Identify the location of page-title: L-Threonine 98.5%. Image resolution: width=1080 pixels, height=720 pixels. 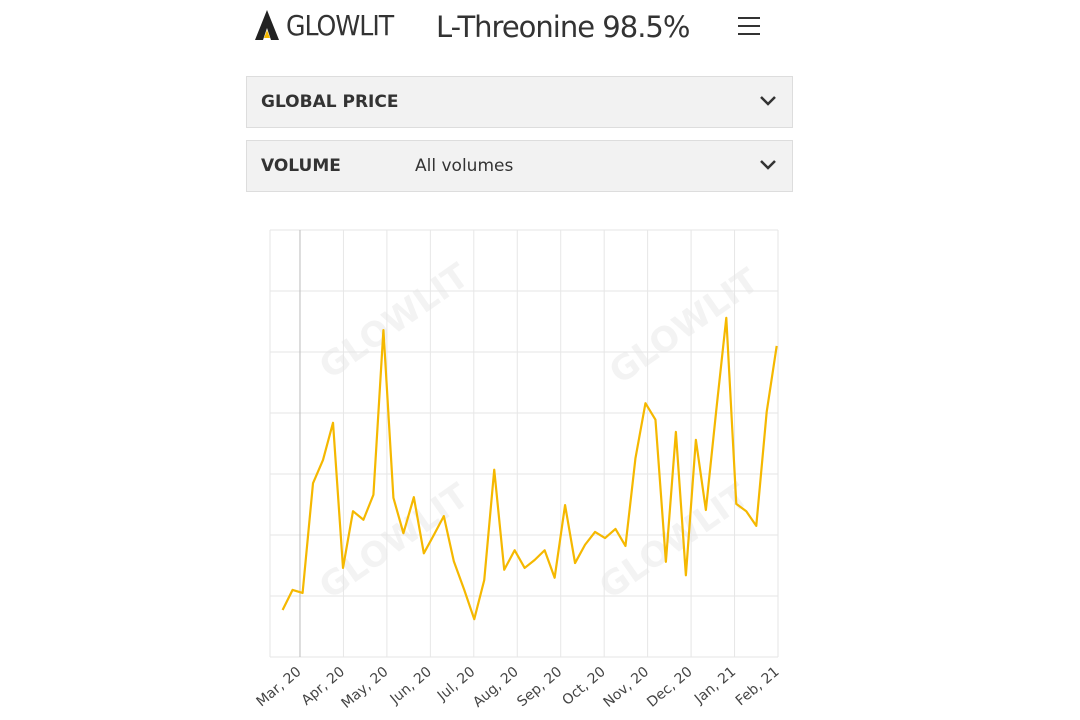
(563, 27).